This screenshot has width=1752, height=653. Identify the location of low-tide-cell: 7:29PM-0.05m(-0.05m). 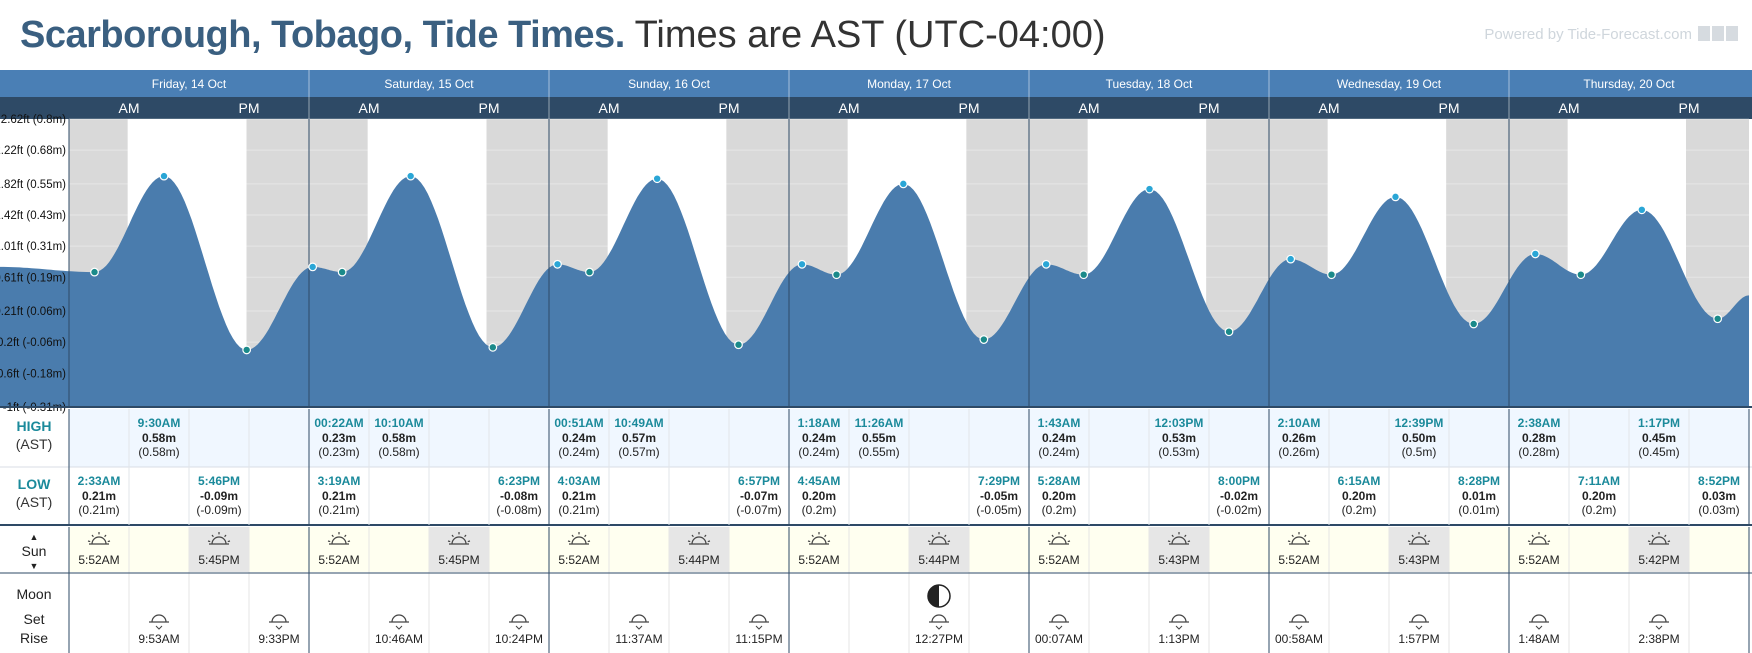
(998, 495).